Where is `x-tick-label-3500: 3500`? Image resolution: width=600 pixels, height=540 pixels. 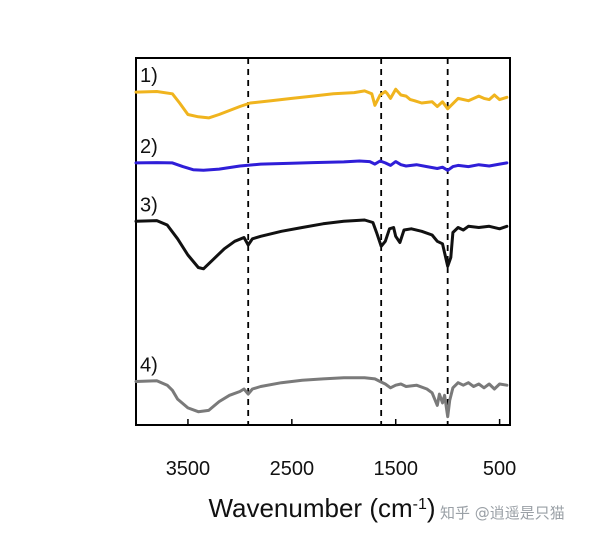 x-tick-label-3500: 3500 is located at coordinates (188, 469).